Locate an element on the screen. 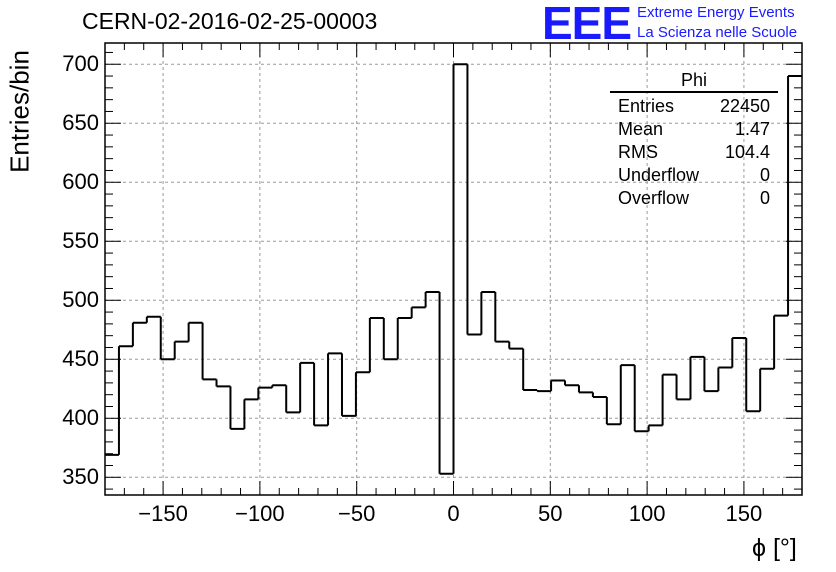  x-tick-label: 150 is located at coordinates (744, 513).